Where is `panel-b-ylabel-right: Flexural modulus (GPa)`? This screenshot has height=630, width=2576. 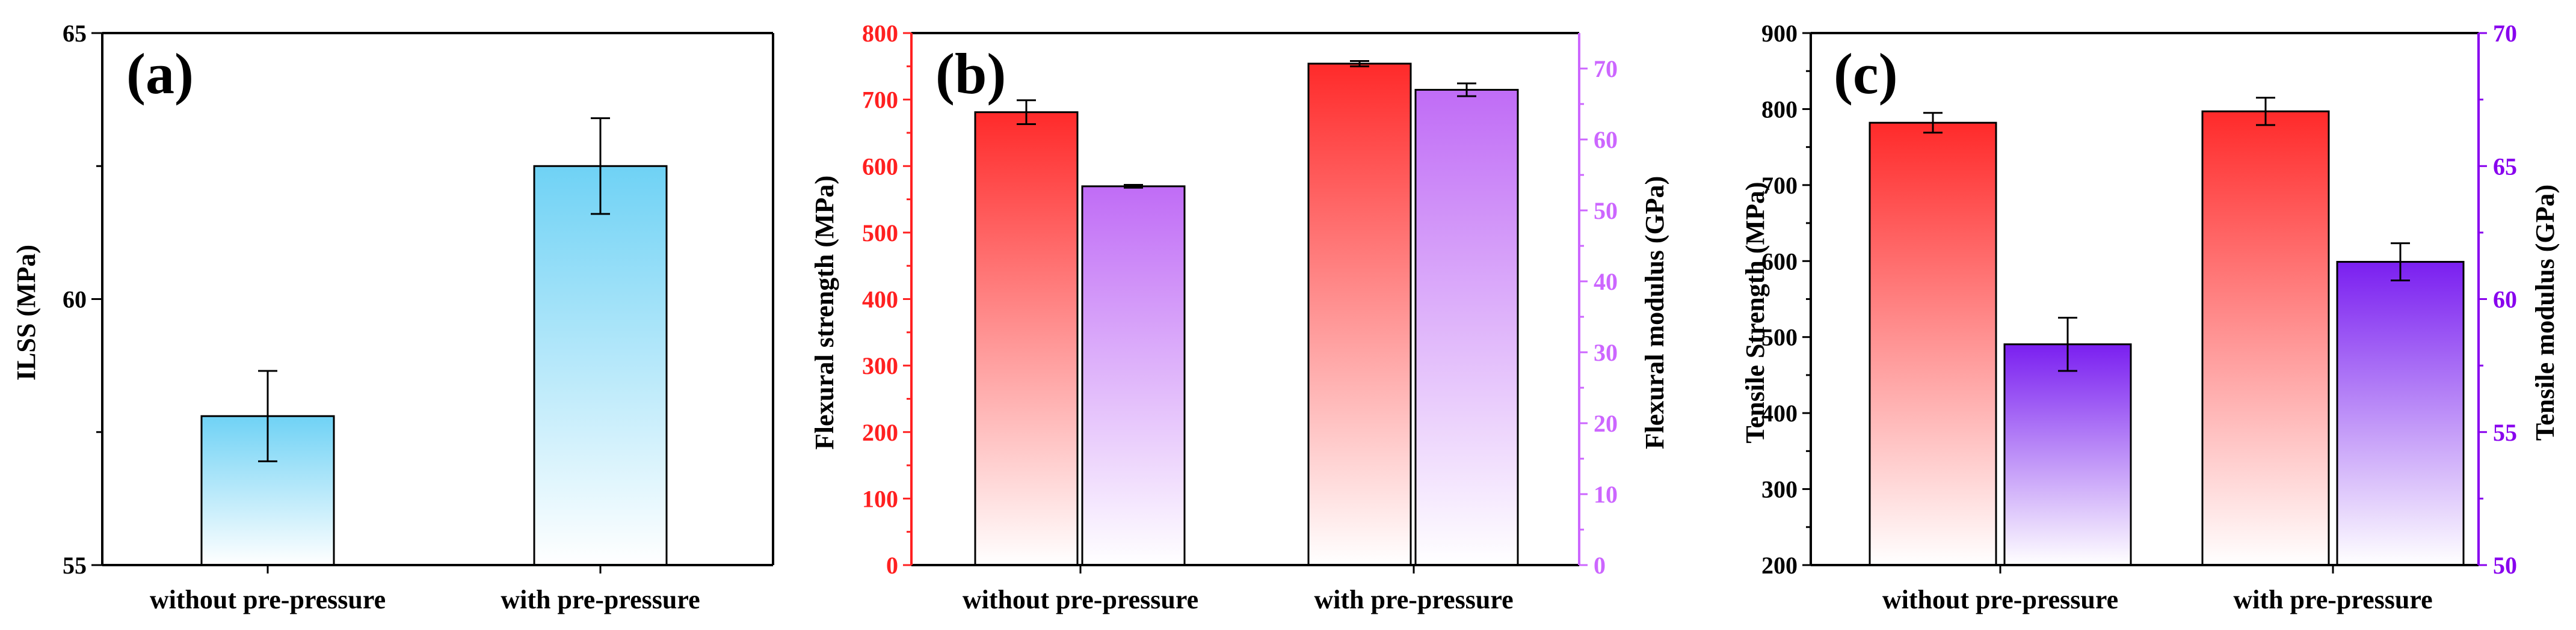 panel-b-ylabel-right: Flexural modulus (GPa) is located at coordinates (1654, 313).